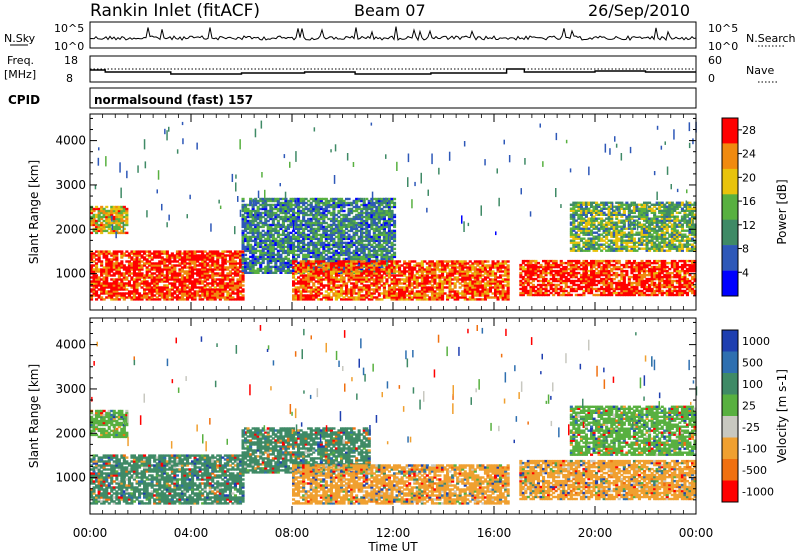 Image resolution: width=800 pixels, height=554 pixels. What do you see at coordinates (352, 98) in the screenshot?
I see `cpid-row: CPID normalsound (fast) 157` at bounding box center [352, 98].